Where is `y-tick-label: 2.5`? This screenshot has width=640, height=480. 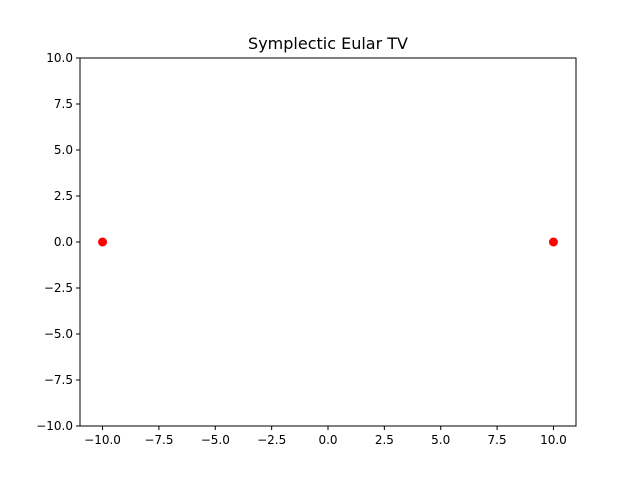
y-tick-label: 2.5 is located at coordinates (63, 196).